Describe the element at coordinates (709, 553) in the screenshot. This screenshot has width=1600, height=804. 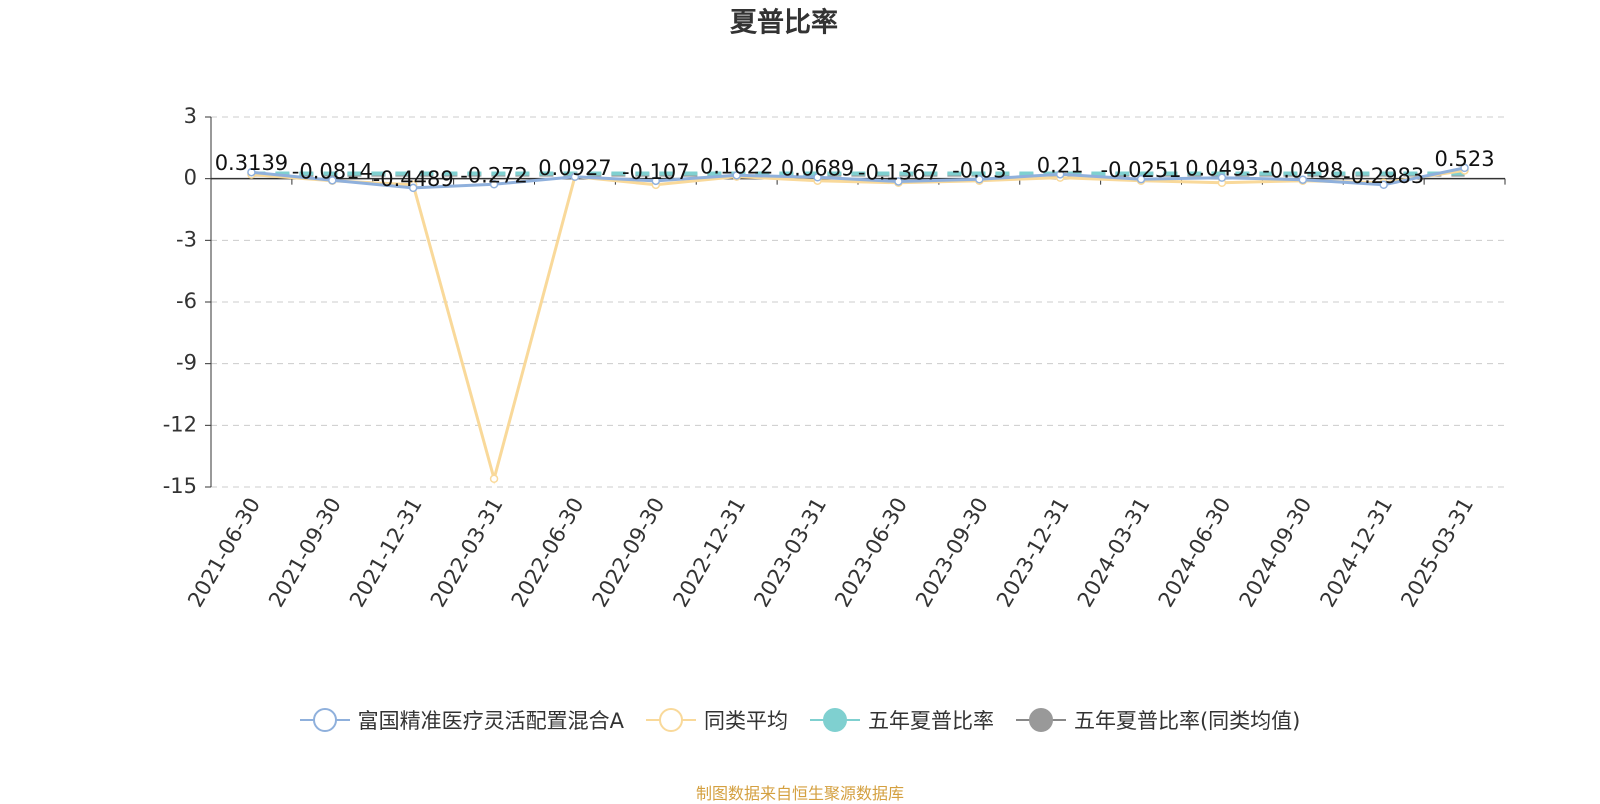
I see `x-tick-label: 2022-12-31` at that location.